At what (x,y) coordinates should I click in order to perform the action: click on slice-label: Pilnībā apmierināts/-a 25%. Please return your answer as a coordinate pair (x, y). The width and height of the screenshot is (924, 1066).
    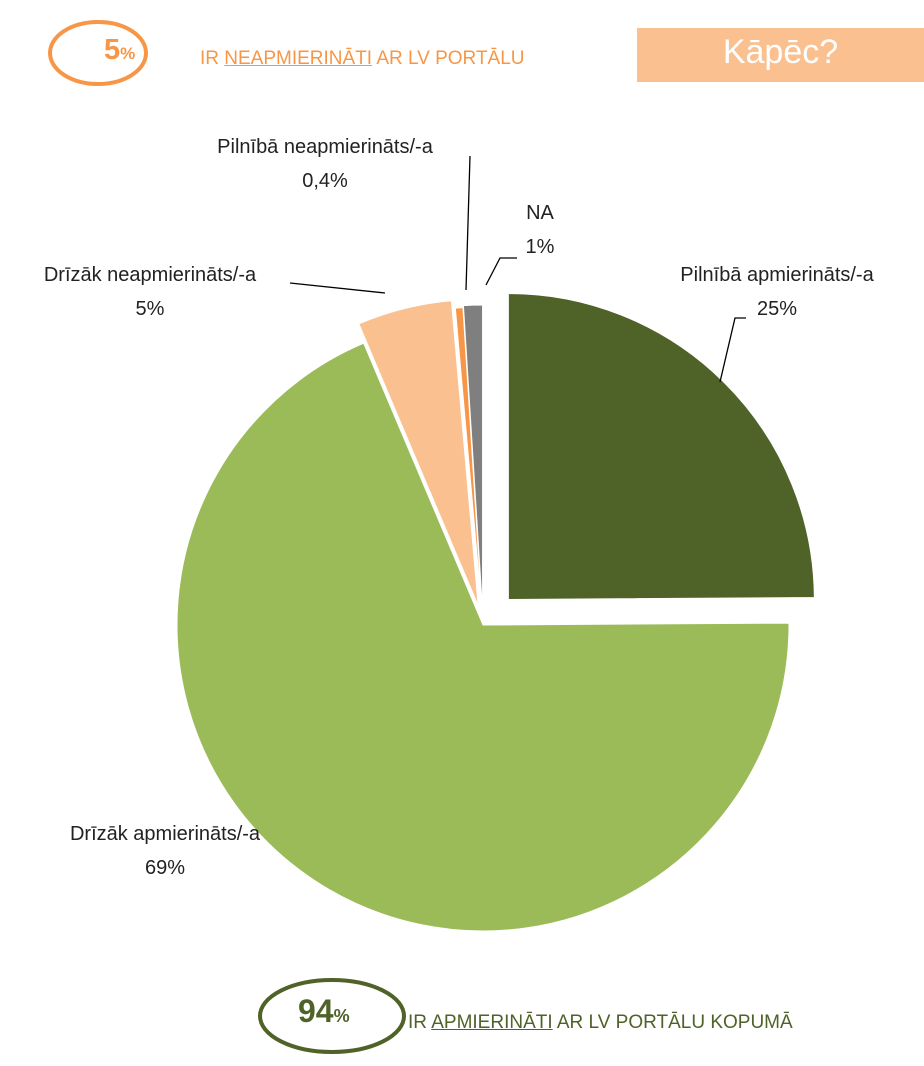
    Looking at the image, I should click on (777, 292).